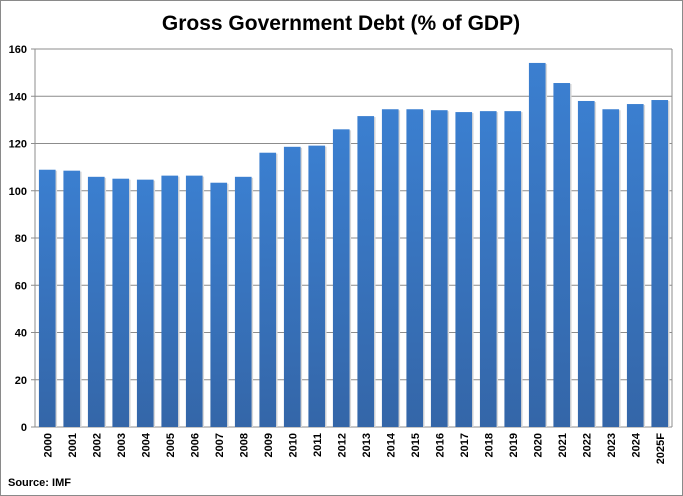  What do you see at coordinates (514, 445) in the screenshot?
I see `x-tick-label: 2019` at bounding box center [514, 445].